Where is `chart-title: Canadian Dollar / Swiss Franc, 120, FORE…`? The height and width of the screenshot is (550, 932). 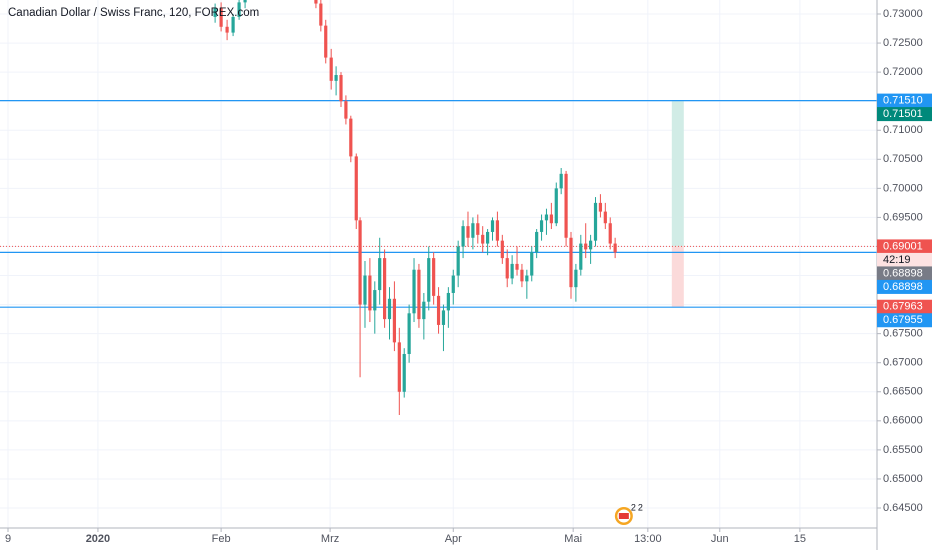
chart-title: Canadian Dollar / Swiss Franc, 120, FORE… is located at coordinates (133, 13).